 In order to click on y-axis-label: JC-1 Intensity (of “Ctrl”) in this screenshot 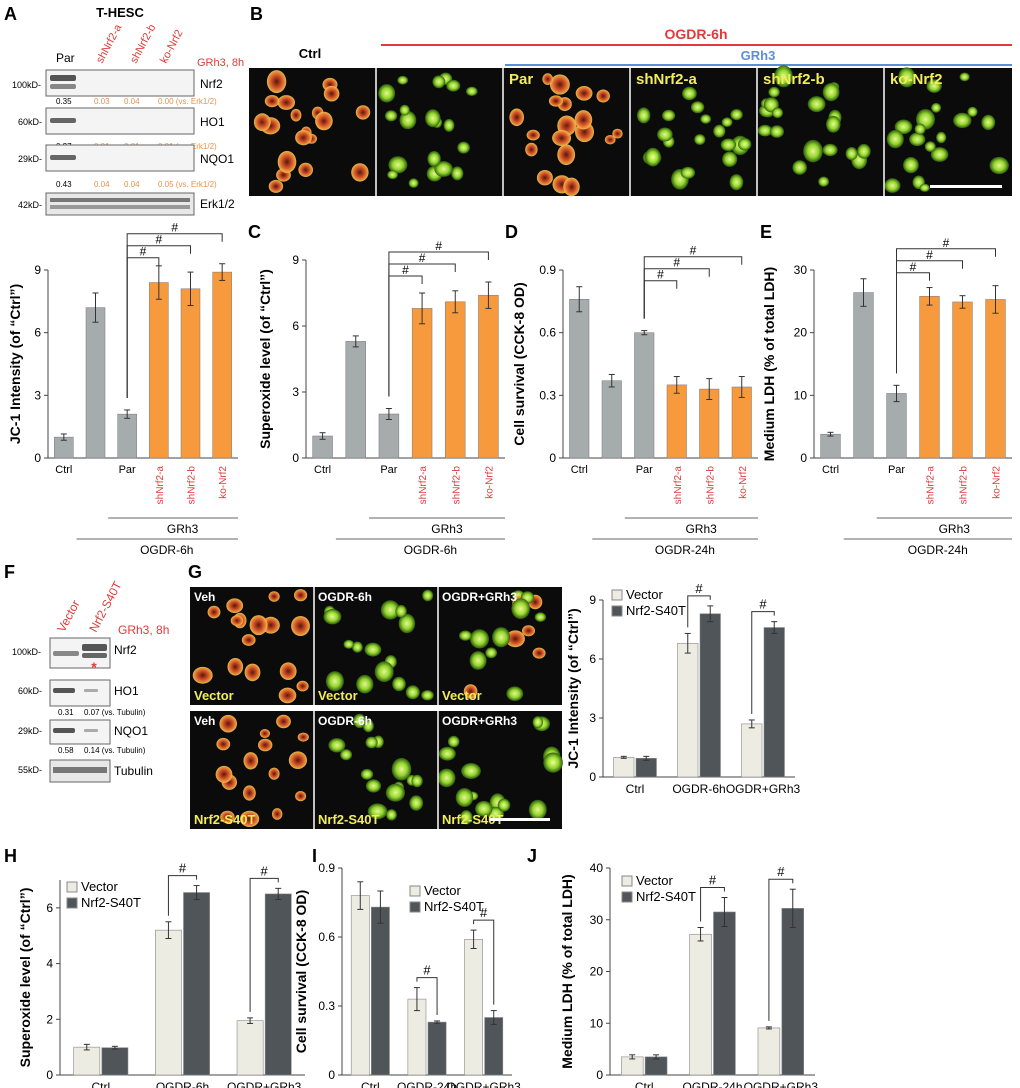, I will do `click(573, 688)`.